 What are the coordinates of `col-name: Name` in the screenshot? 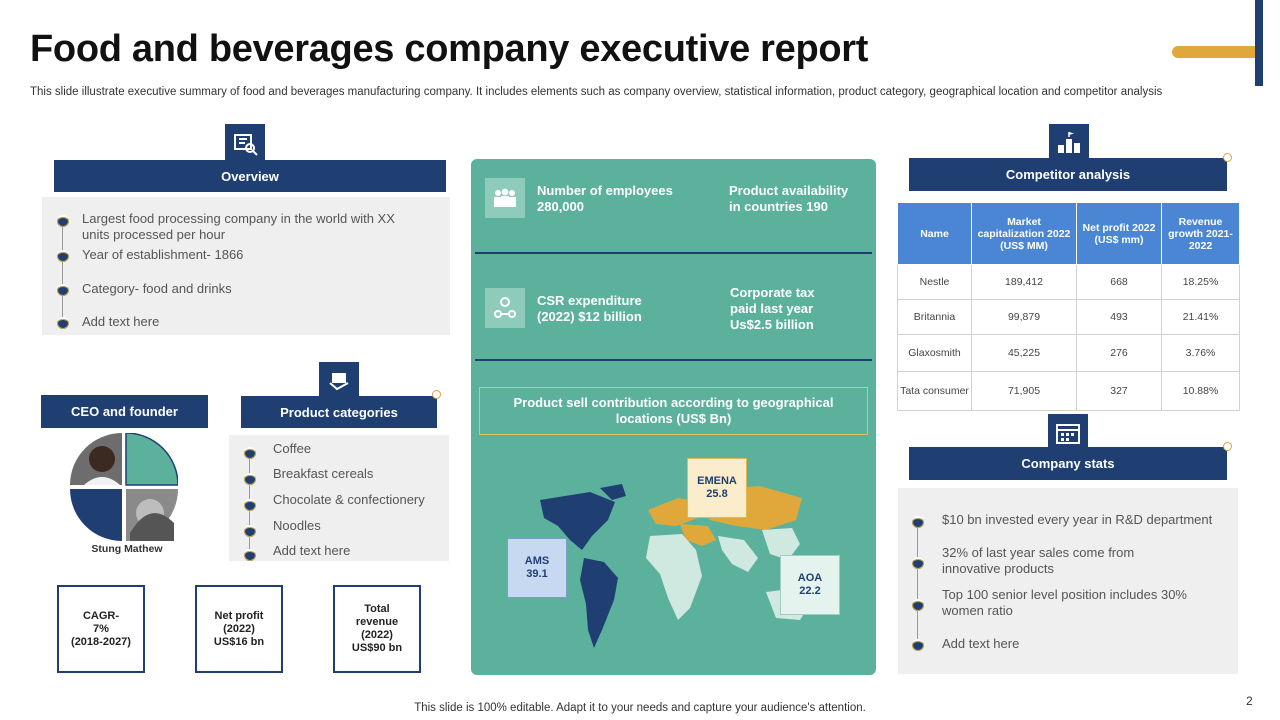 It's located at (934, 233).